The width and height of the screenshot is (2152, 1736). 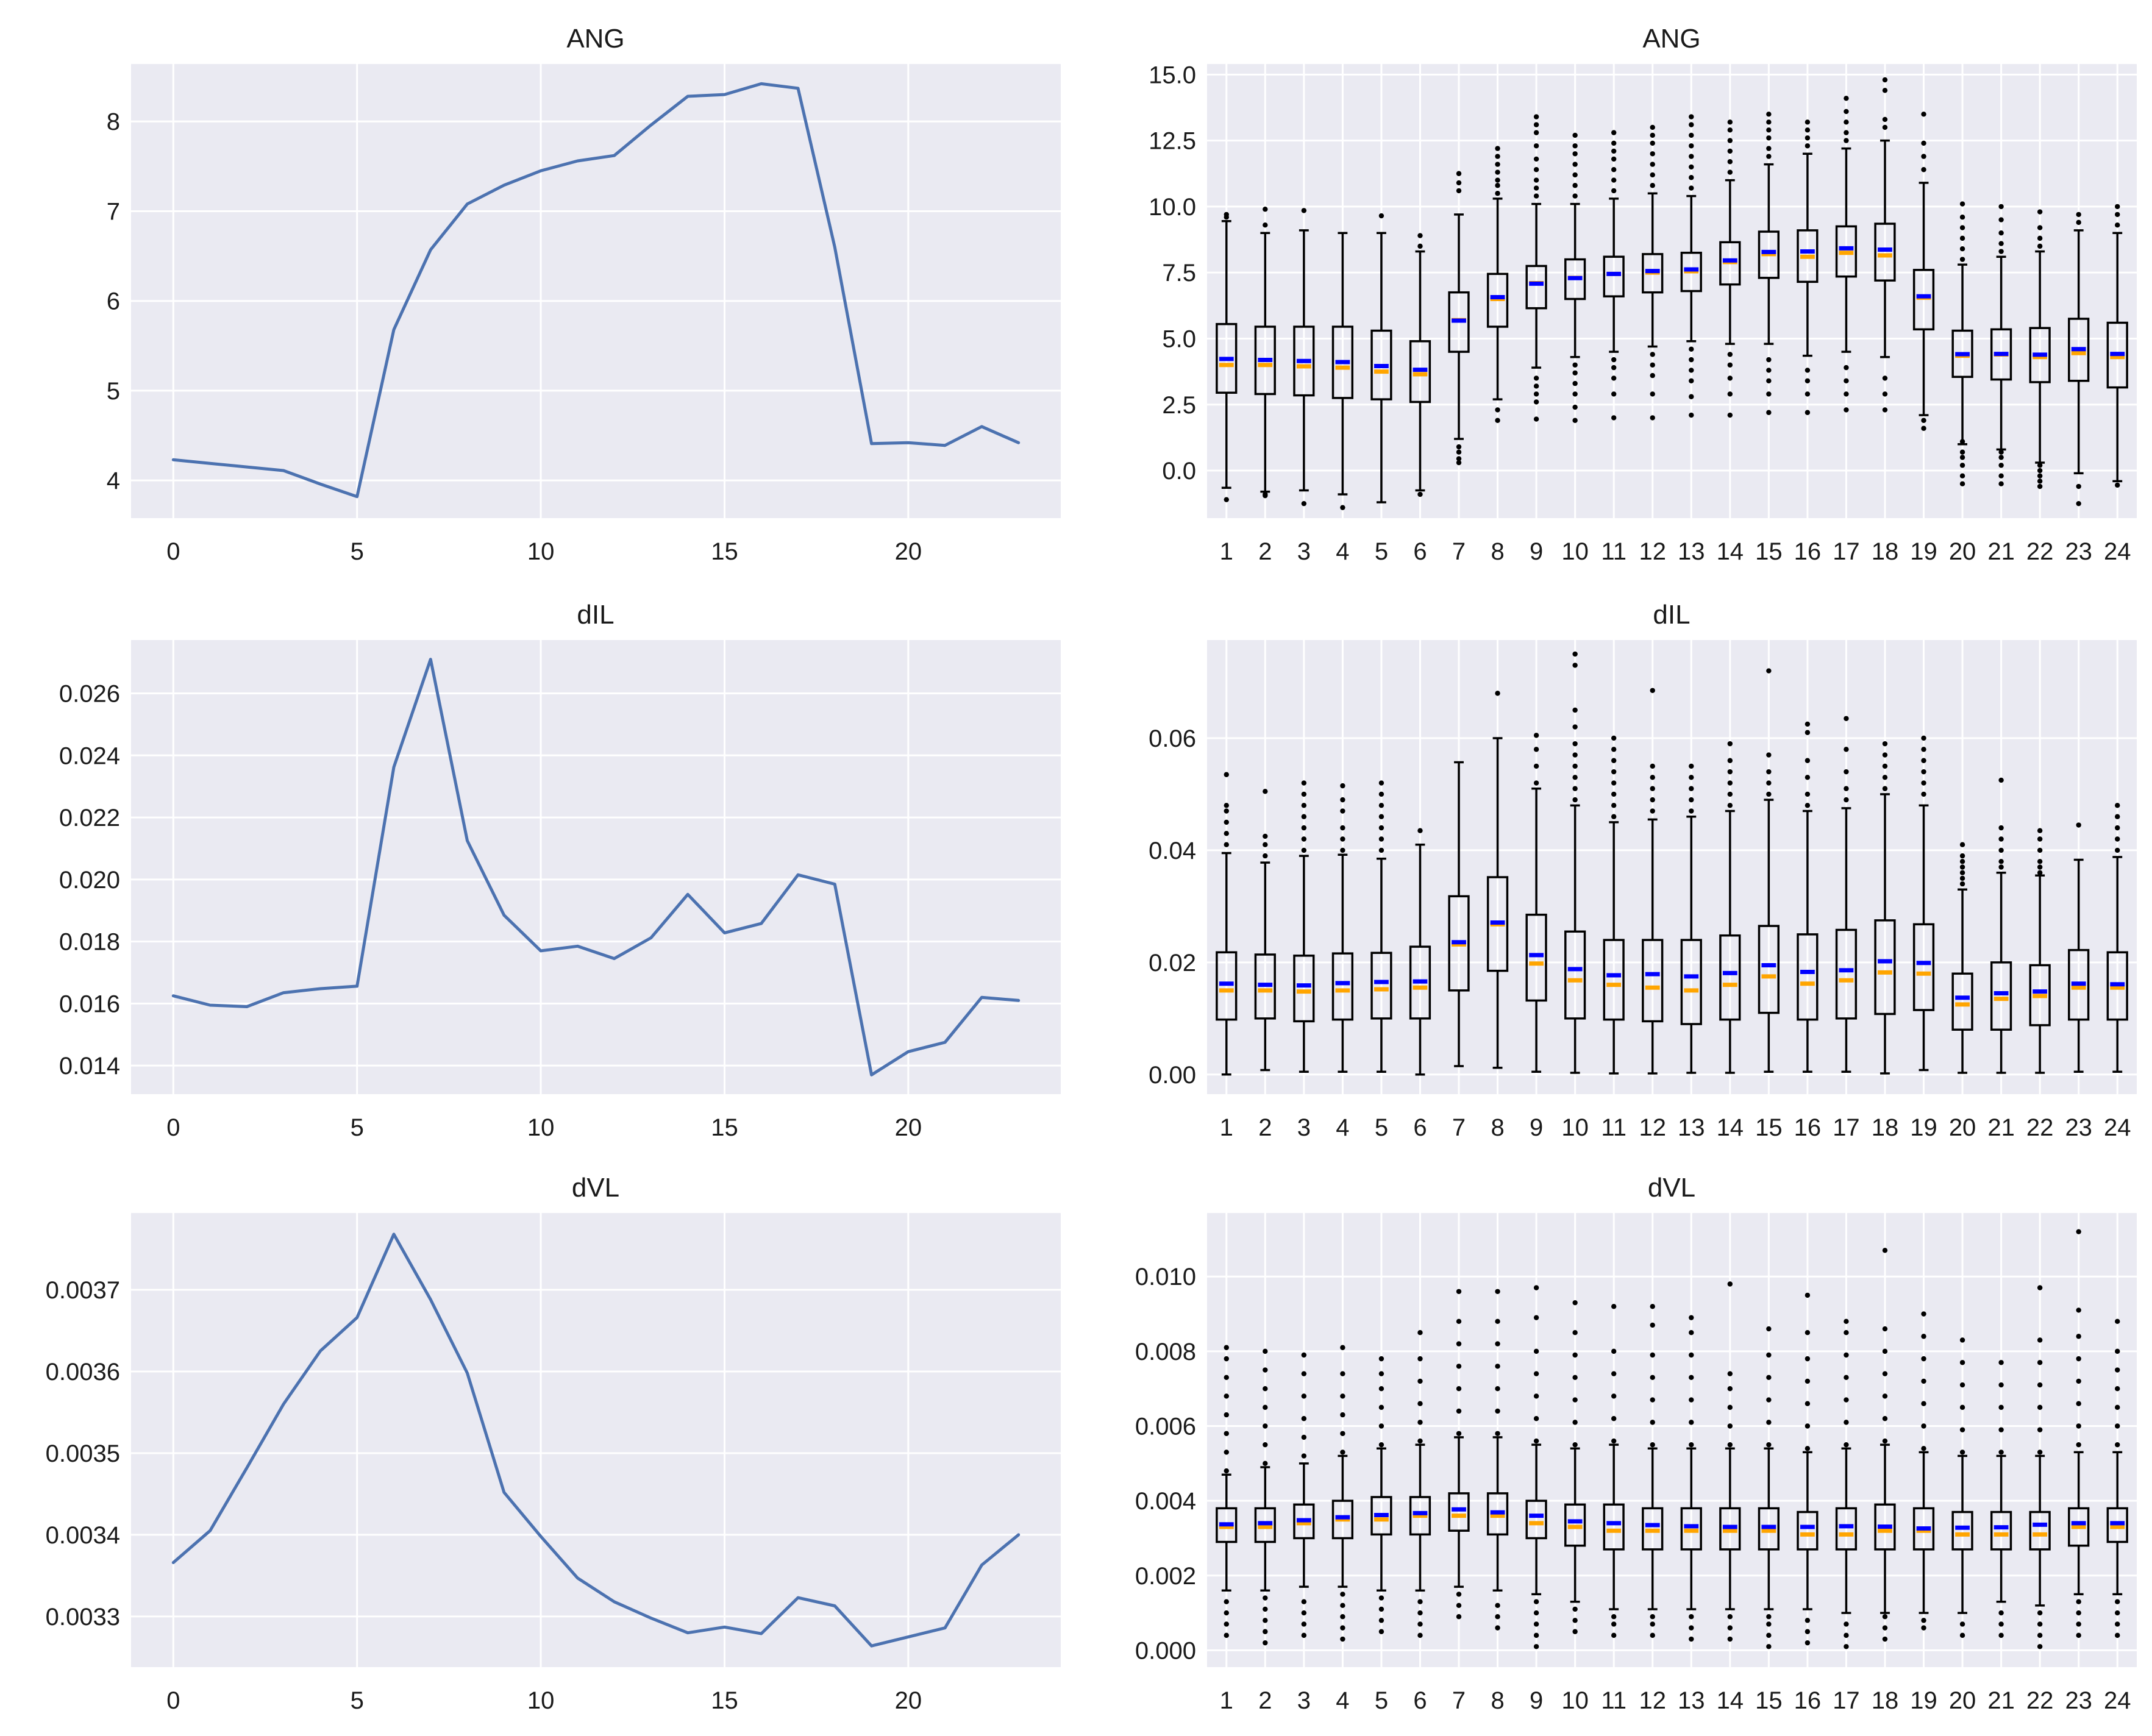 I want to click on dvl-box-xtick-label-7: 8, so click(x=1497, y=1700).